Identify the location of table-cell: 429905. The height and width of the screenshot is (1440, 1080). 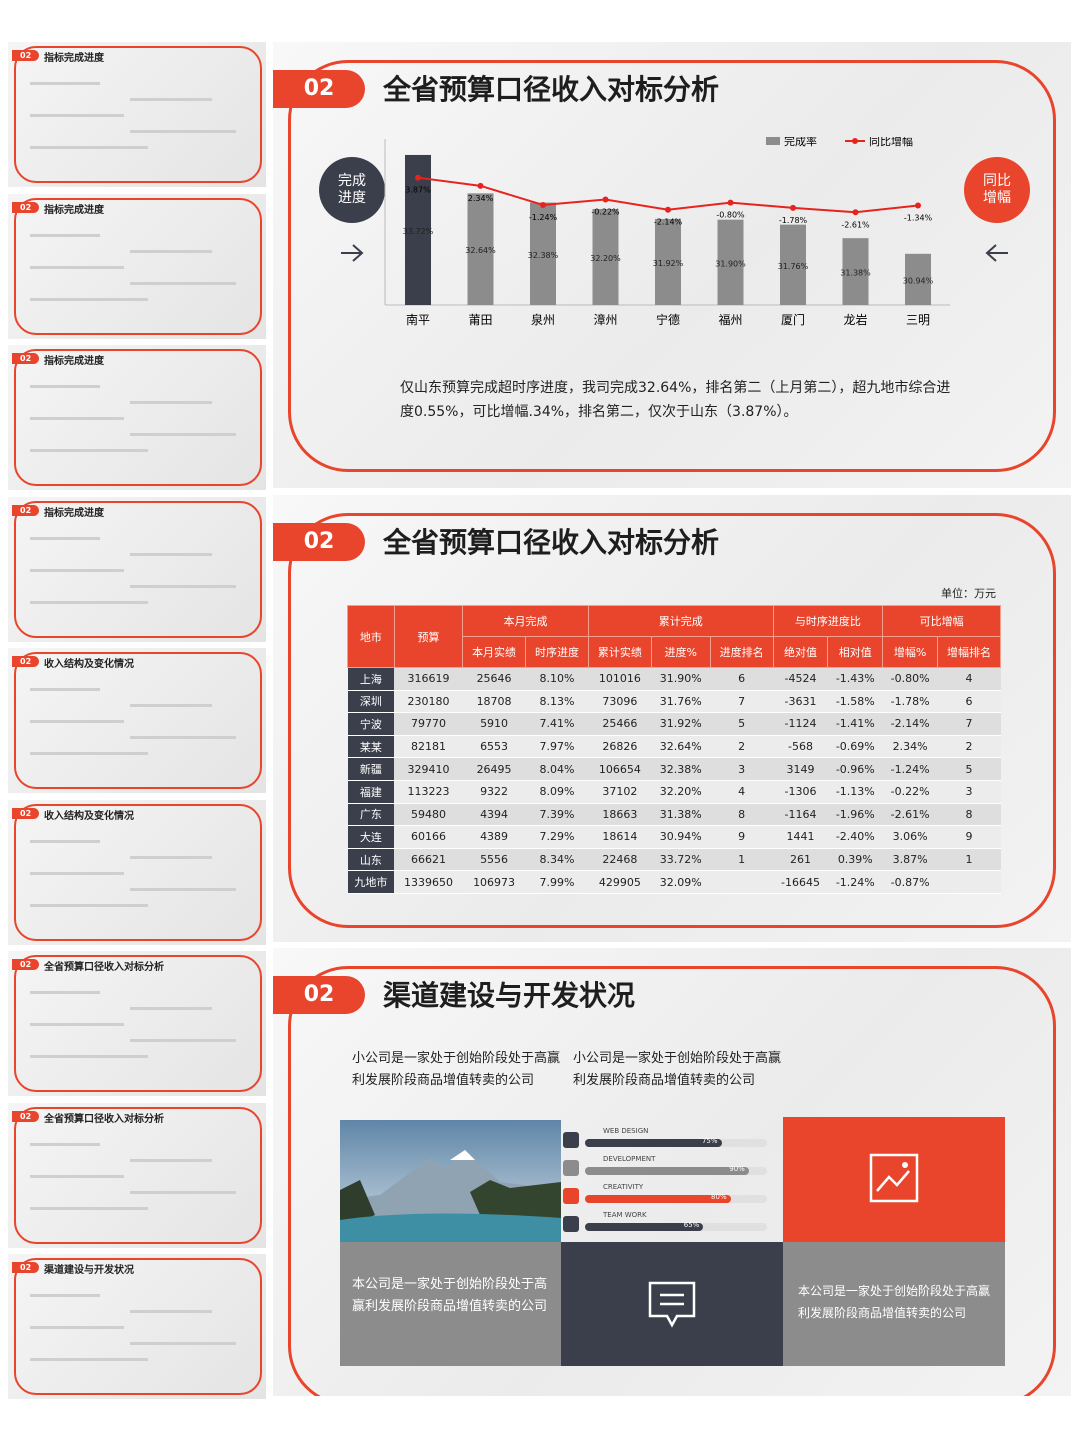
(620, 882).